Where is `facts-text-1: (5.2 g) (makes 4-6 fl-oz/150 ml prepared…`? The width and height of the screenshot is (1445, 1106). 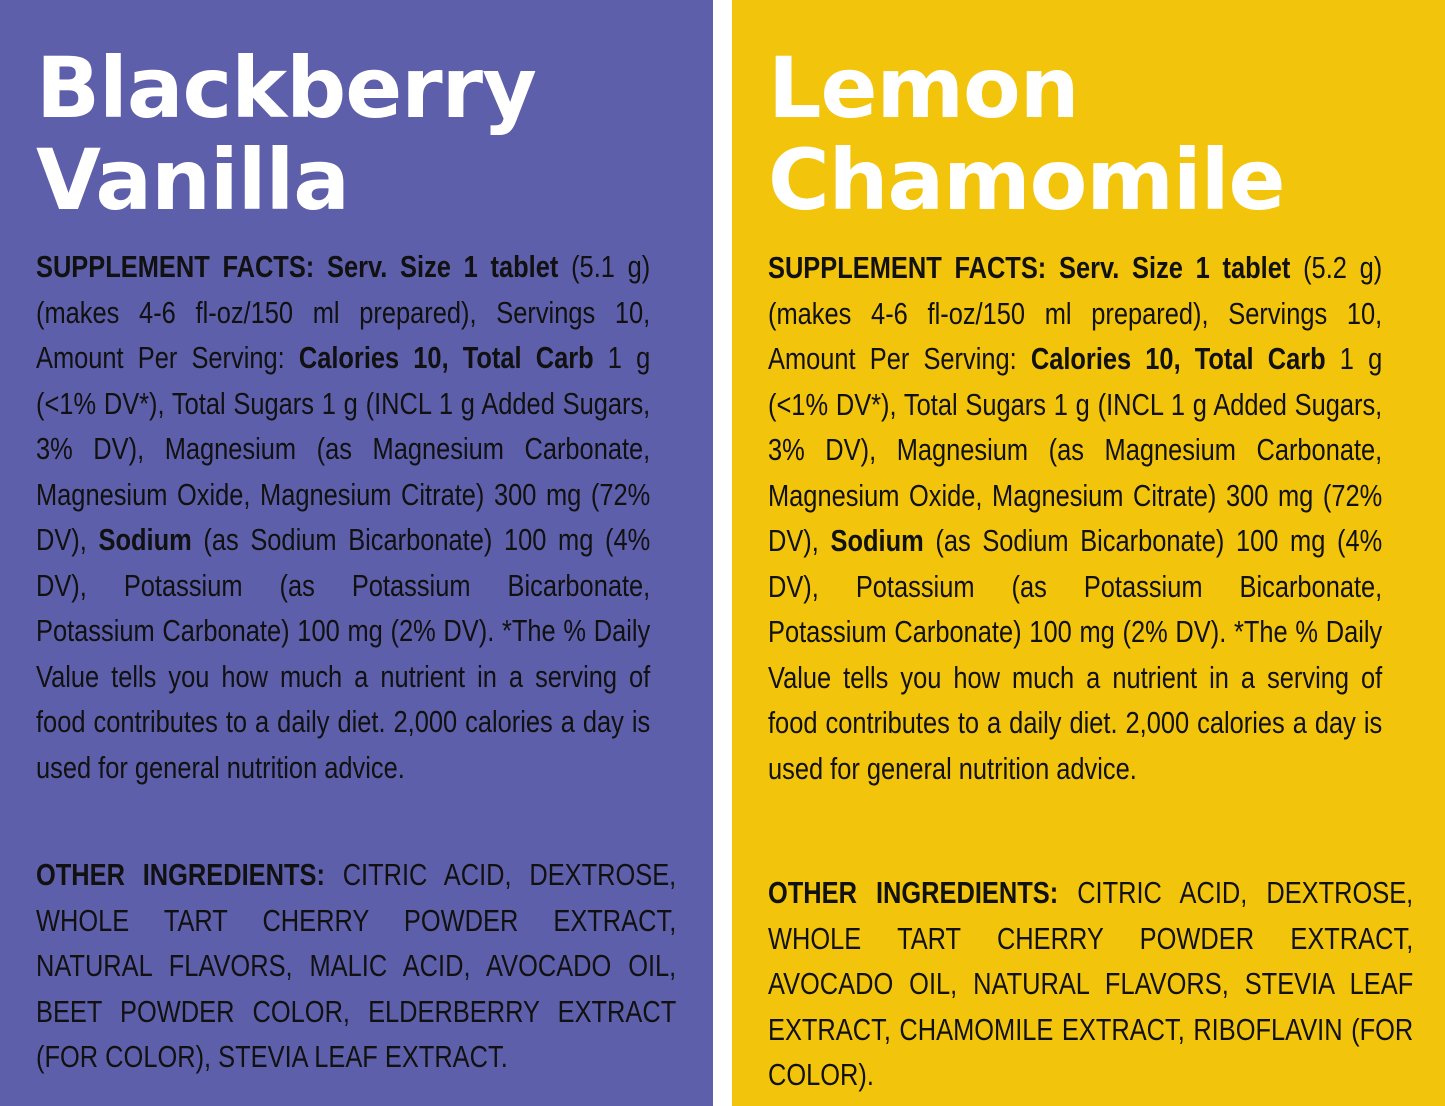 facts-text-1: (5.2 g) (makes 4-6 fl-oz/150 ml prepared… is located at coordinates (1075, 313).